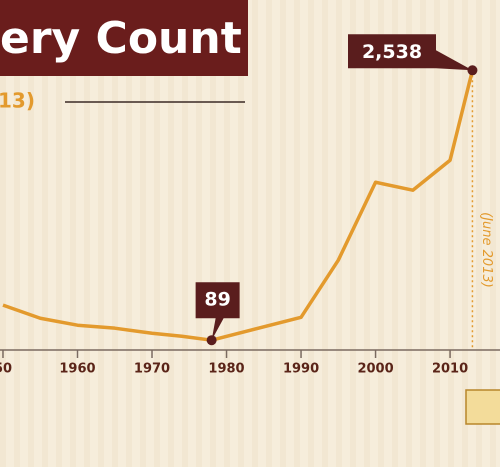 This screenshot has width=500, height=467. Describe the element at coordinates (392, 52) in the screenshot. I see `data-label: 2,538` at that location.